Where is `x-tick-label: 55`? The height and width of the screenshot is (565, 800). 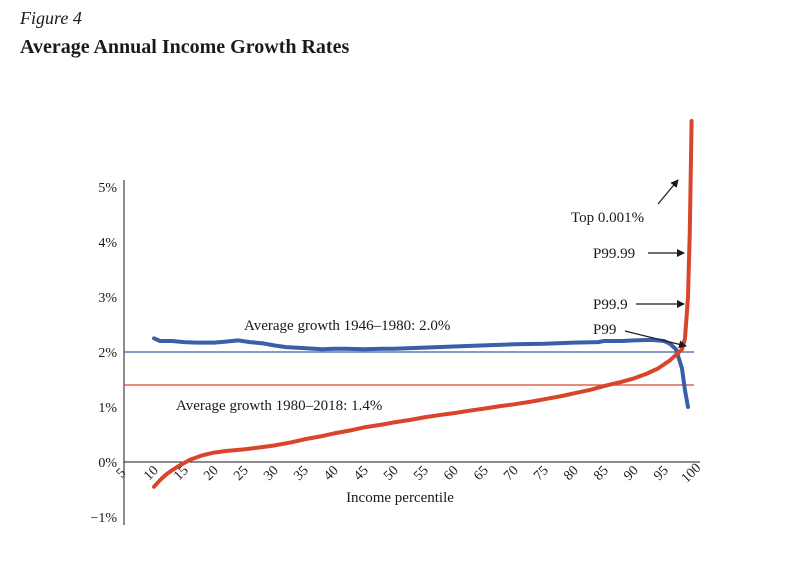 x-tick-label: 55 is located at coordinates (421, 473).